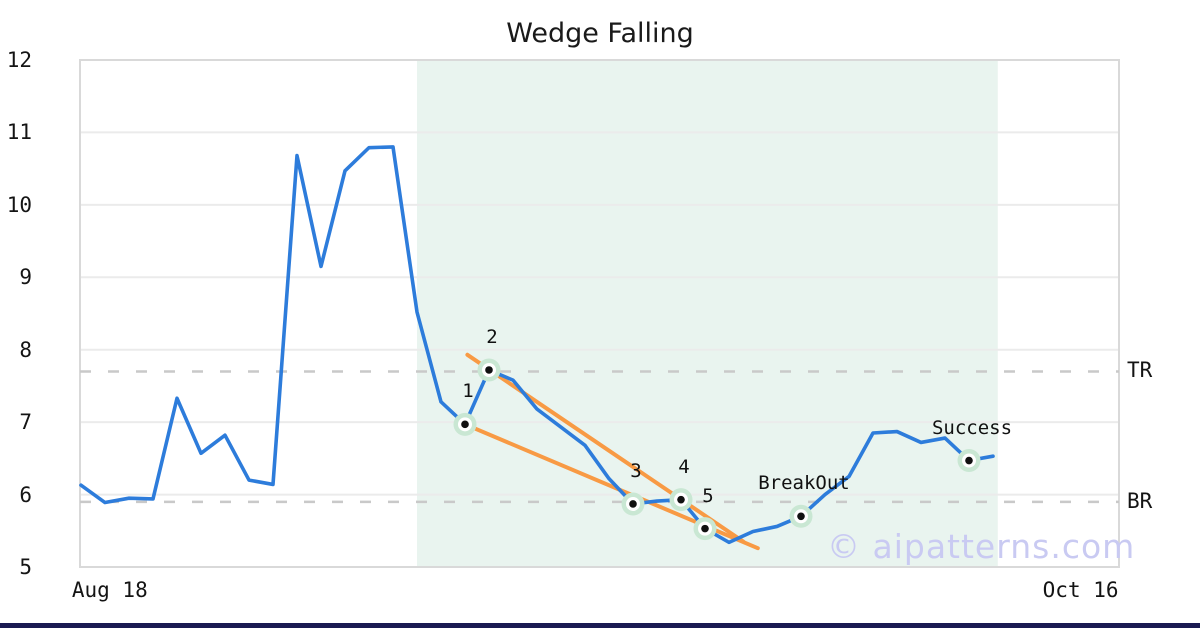 This screenshot has height=630, width=1200. What do you see at coordinates (600, 33) in the screenshot?
I see `chart-title: Wedge Falling` at bounding box center [600, 33].